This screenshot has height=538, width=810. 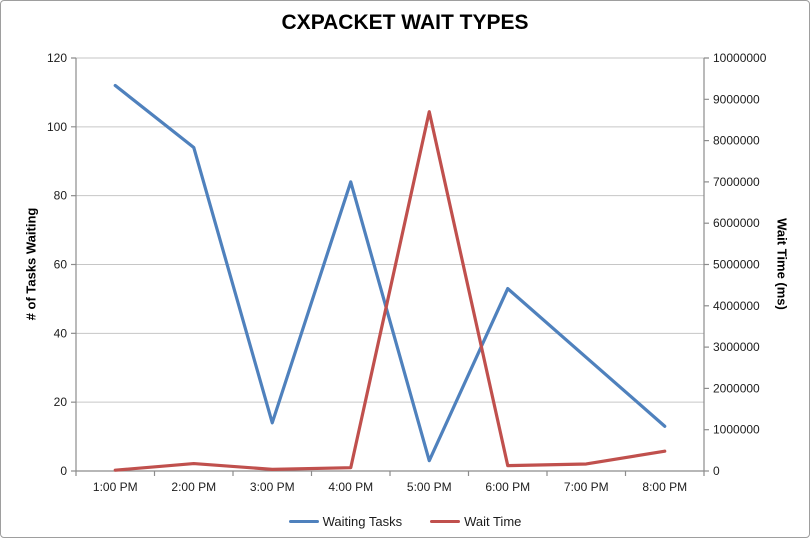 I want to click on left-axis-tick-label: 20, so click(x=61, y=402).